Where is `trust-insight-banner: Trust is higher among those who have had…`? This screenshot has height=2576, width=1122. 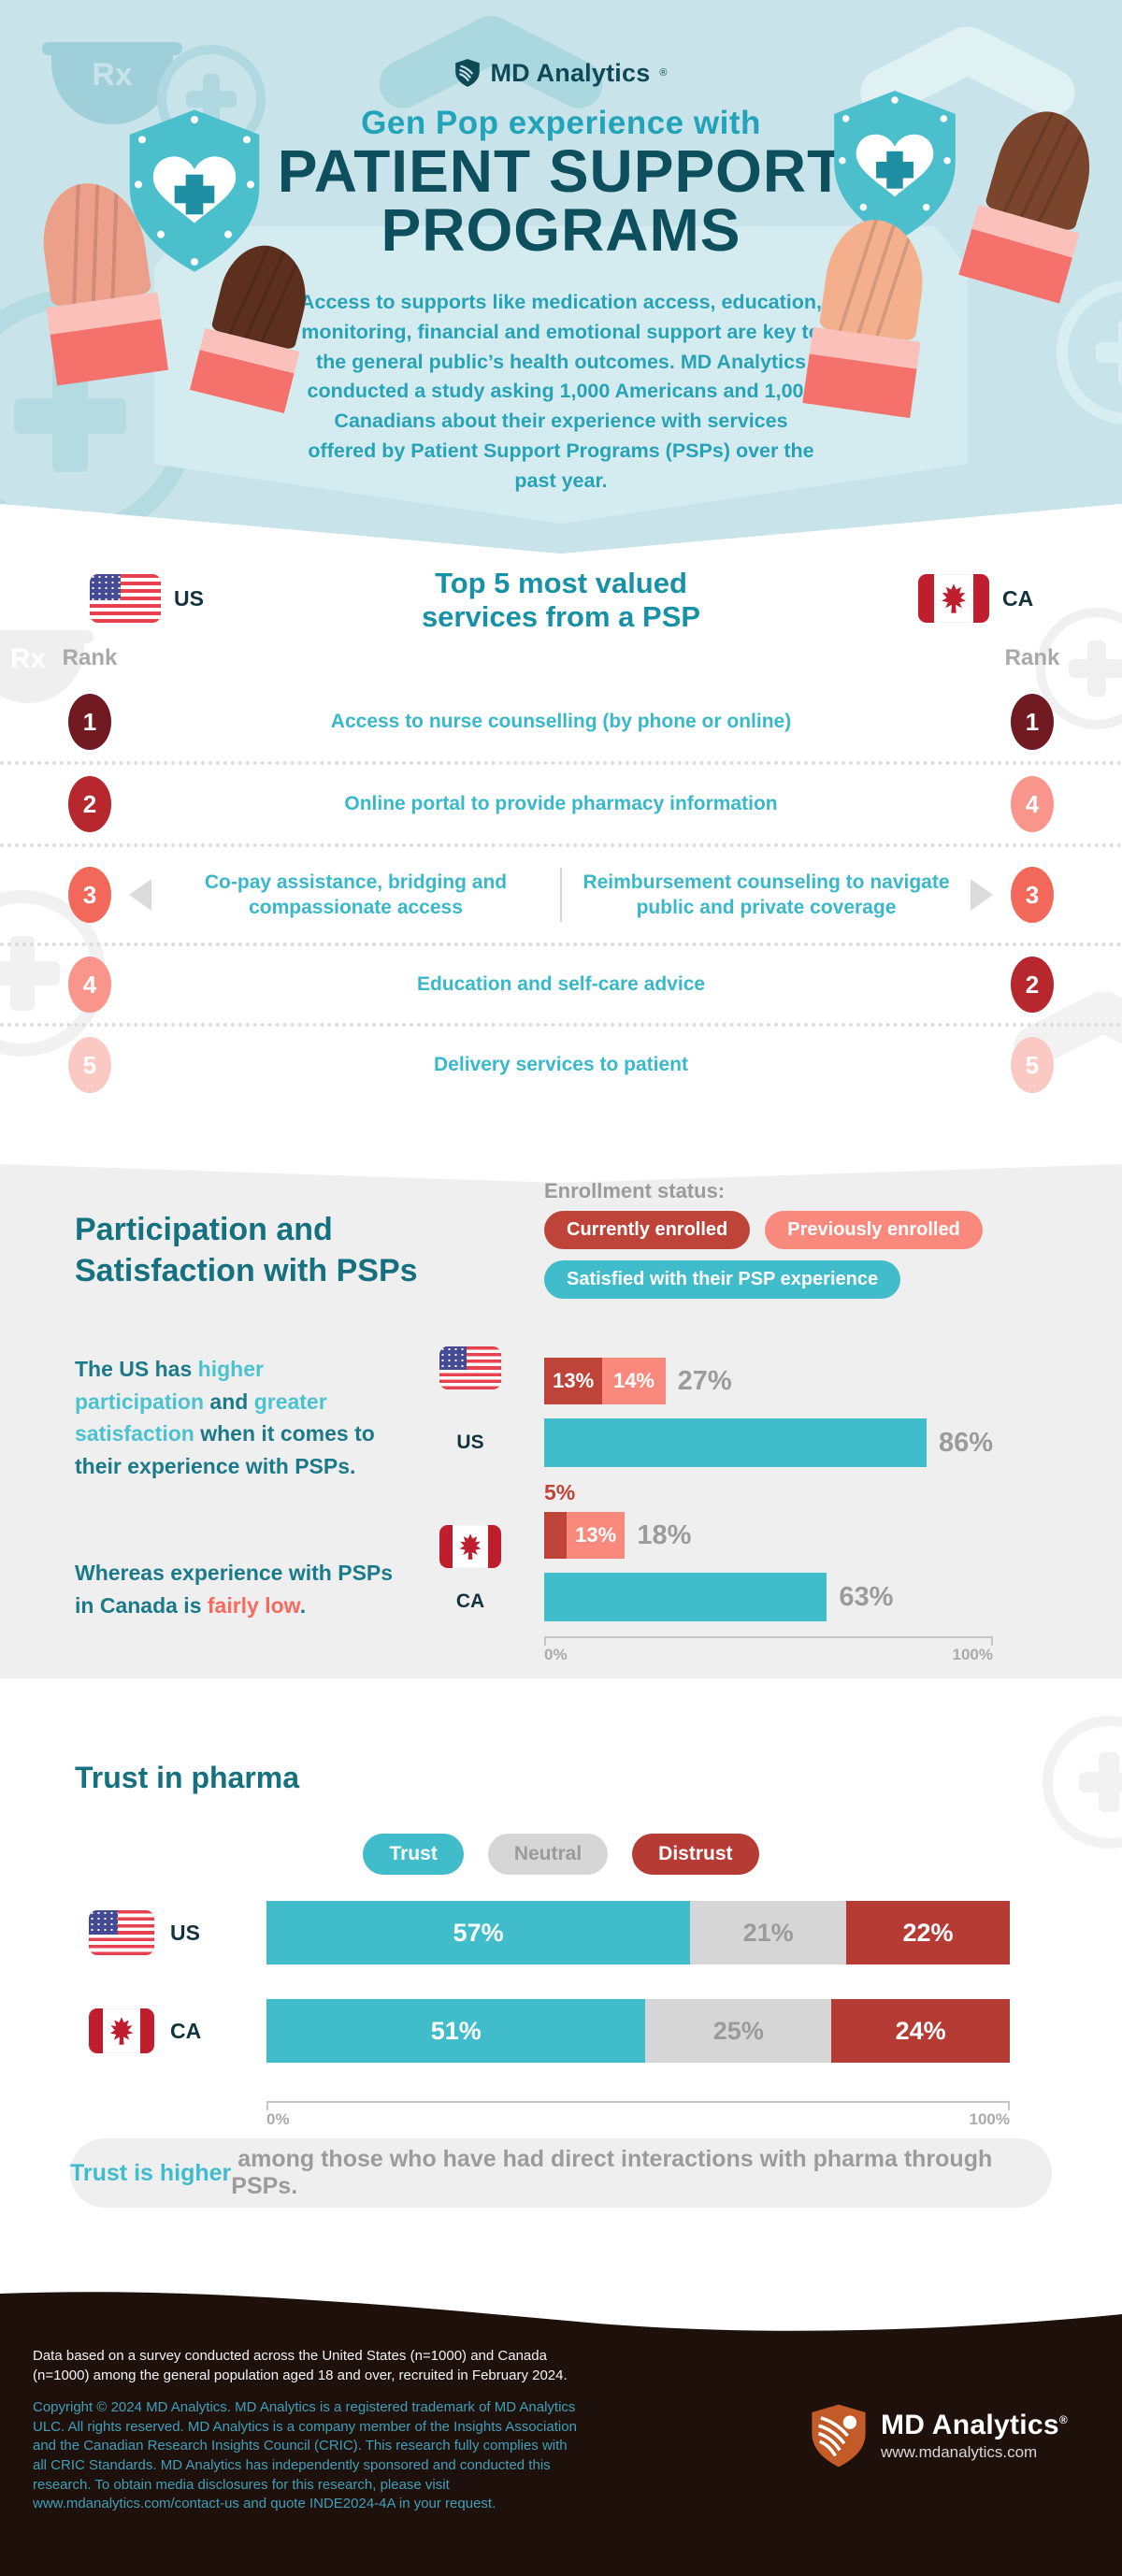
trust-insight-banner: Trust is higher among those who have had… is located at coordinates (561, 2173).